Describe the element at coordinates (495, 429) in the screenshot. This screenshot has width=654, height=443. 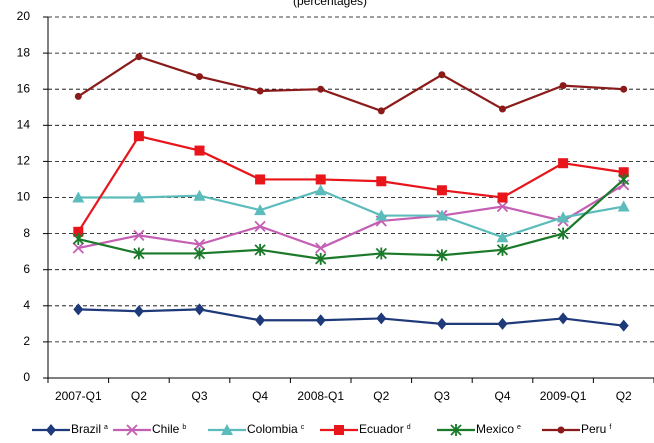
I see `legend-label: Mexico` at that location.